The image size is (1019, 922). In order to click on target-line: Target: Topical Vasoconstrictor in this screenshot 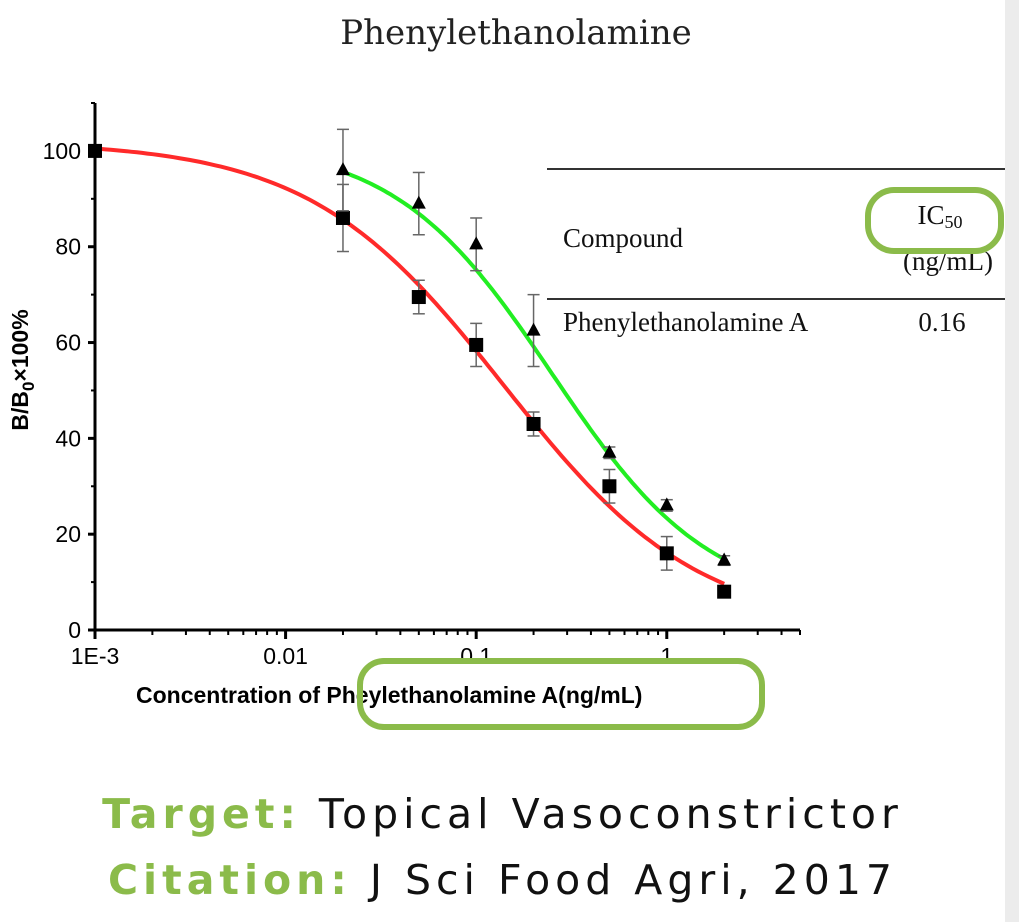, I will do `click(502, 814)`.